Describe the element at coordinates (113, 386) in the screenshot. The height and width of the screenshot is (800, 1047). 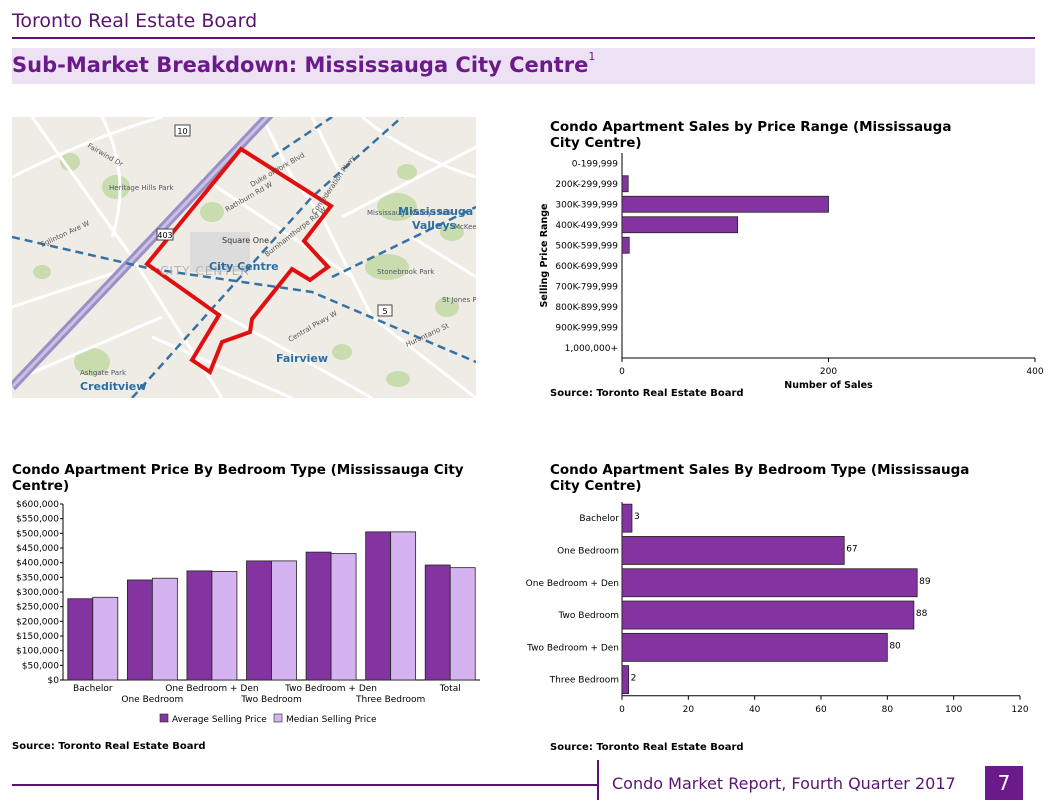
I see `creditview-label: Creditview` at that location.